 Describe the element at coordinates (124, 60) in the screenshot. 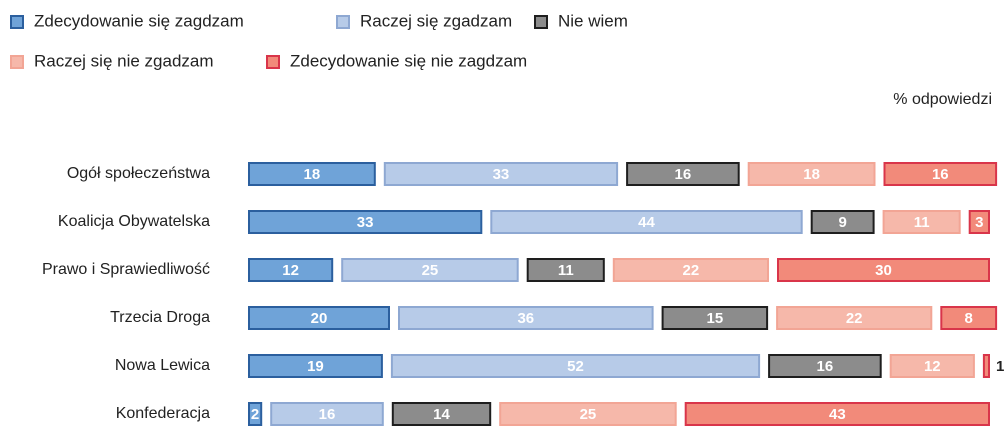

I see `legend-label: Raczej się nie zgadzam` at that location.